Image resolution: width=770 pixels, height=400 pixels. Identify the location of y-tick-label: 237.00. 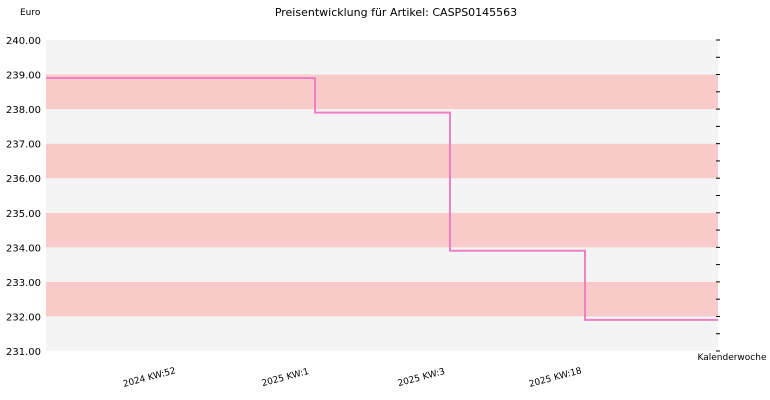
(23, 145).